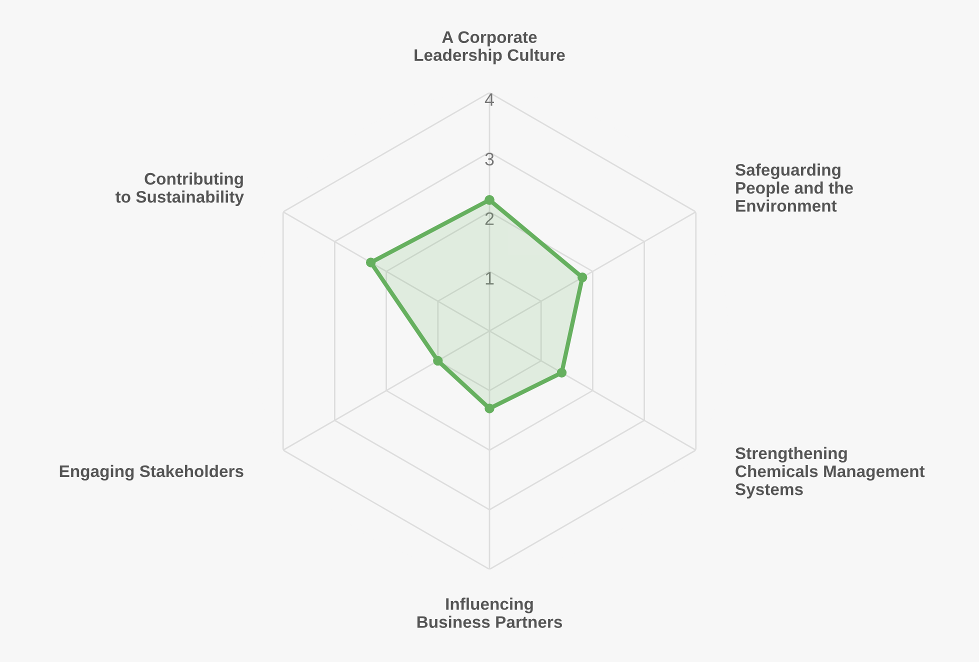 Image resolution: width=979 pixels, height=662 pixels. What do you see at coordinates (489, 613) in the screenshot?
I see `spoke-label: Influencing Business Partners` at bounding box center [489, 613].